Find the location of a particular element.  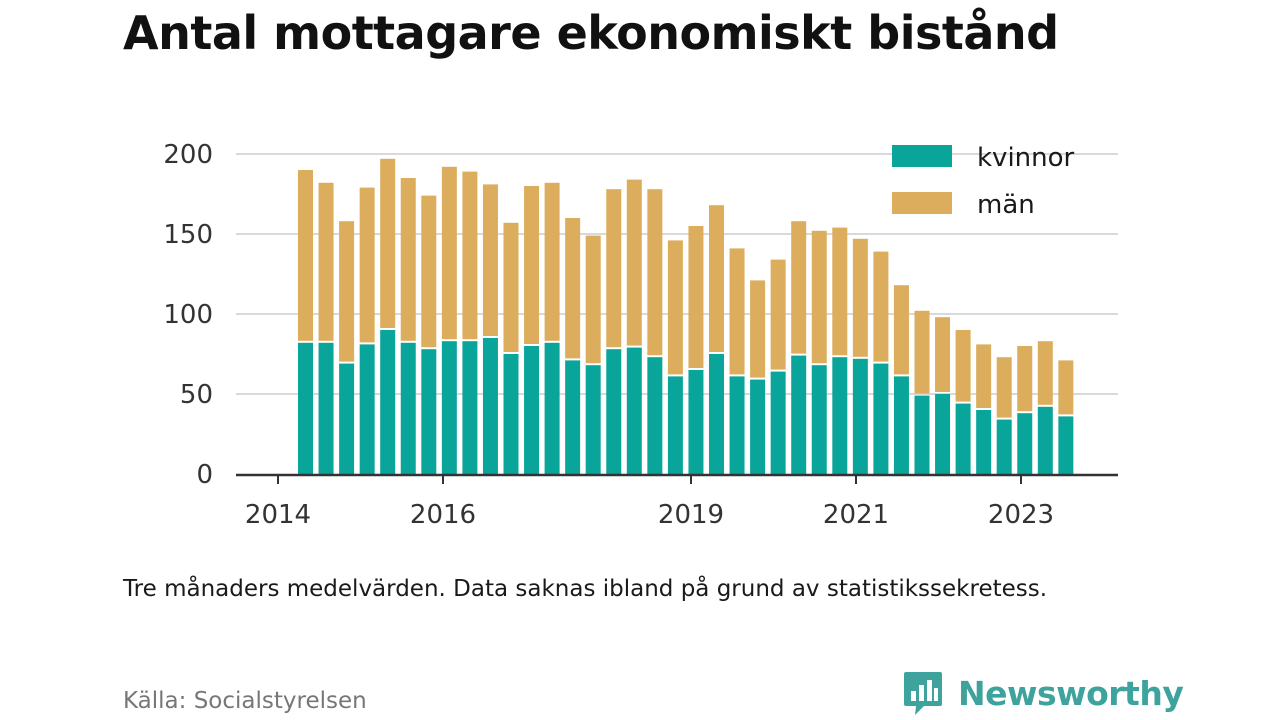

x-tick-label: 2019 is located at coordinates (691, 515).